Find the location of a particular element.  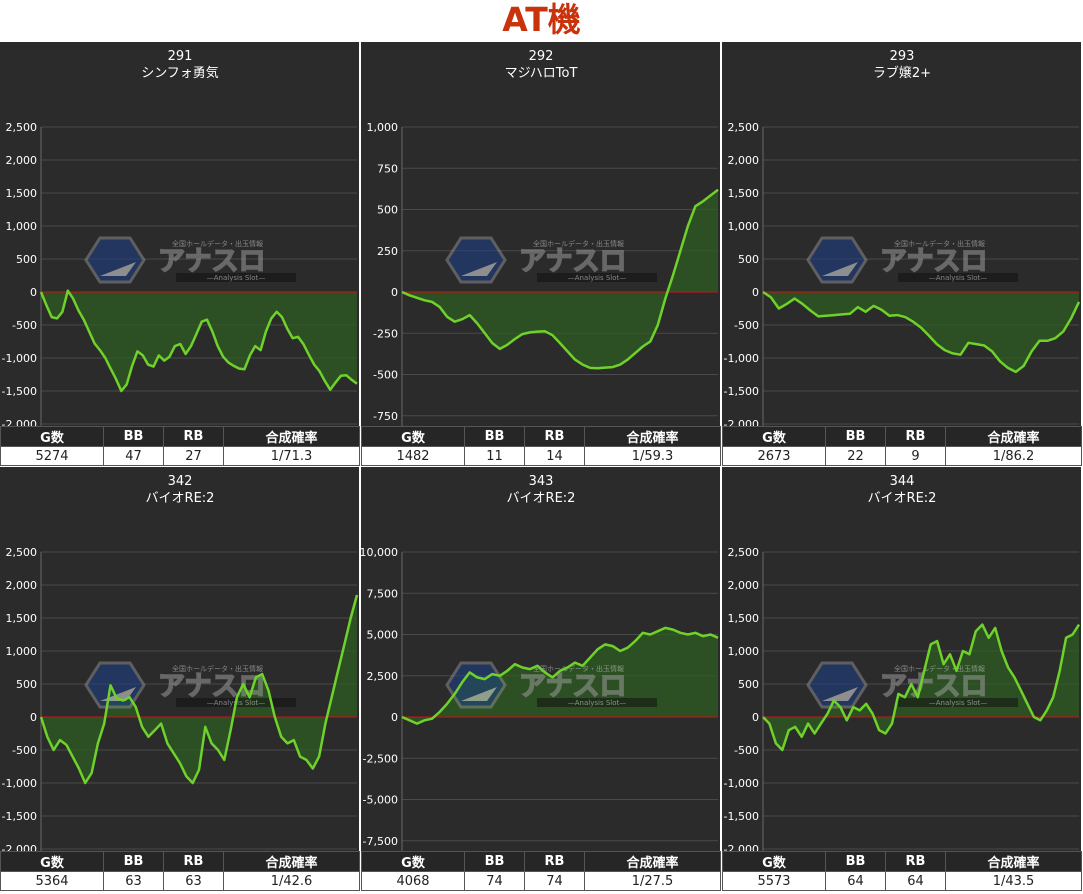

stats-value-cell: 11 is located at coordinates (494, 456).